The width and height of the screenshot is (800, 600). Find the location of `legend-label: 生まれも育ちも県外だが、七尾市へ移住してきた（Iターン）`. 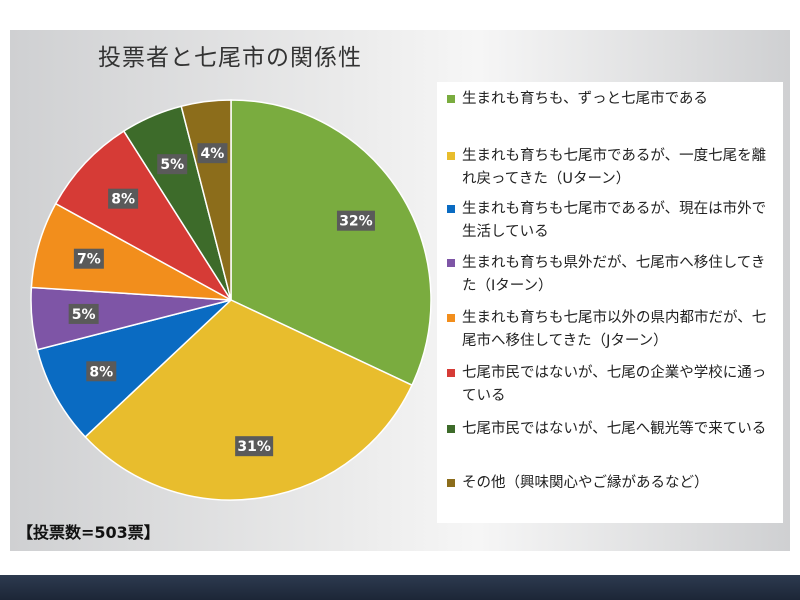

legend-label: 生まれも育ちも県外だが、七尾市へ移住してきた（Iターン） is located at coordinates (614, 274).